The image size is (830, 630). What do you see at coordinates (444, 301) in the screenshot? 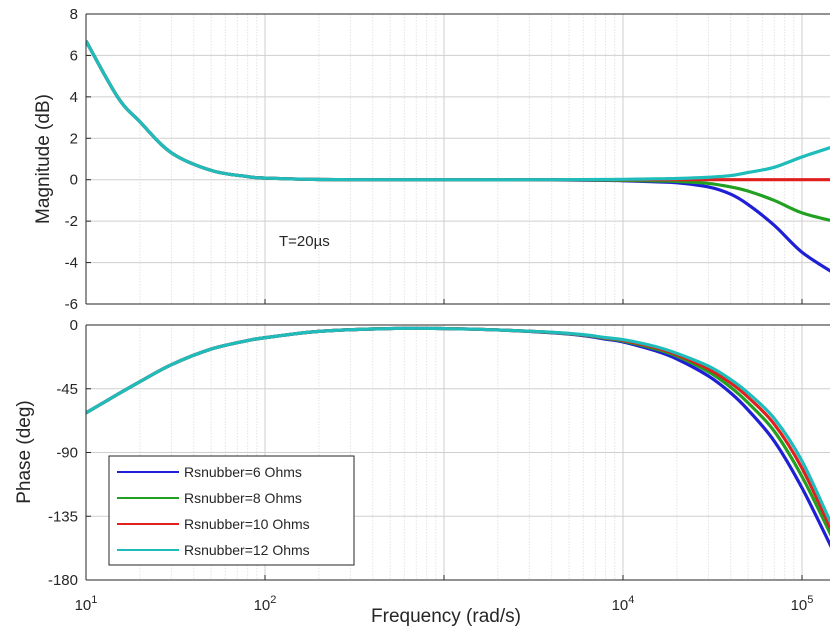
I see `mag-x-tick-marks` at bounding box center [444, 301].